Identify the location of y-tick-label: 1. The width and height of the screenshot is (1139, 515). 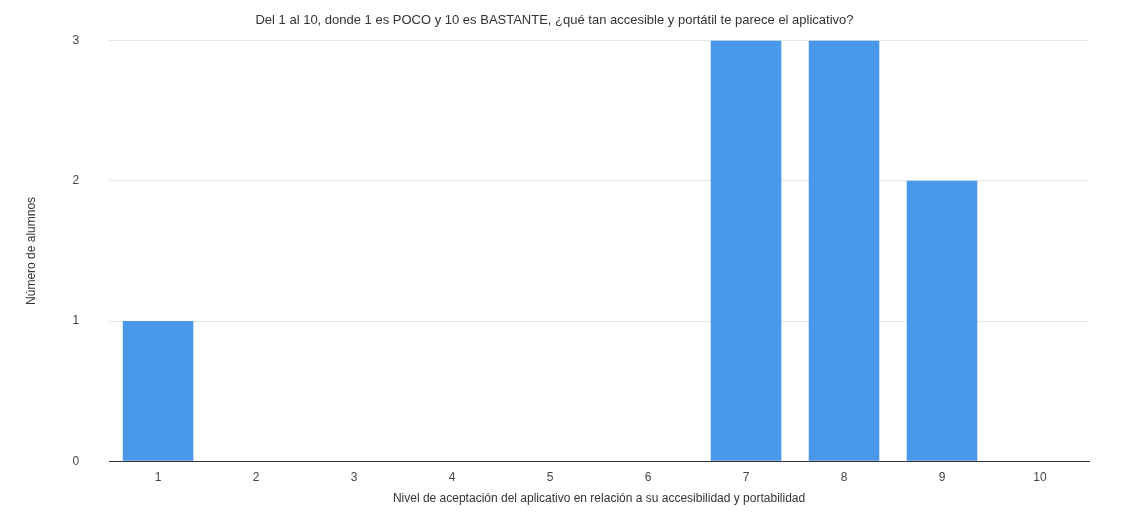
(76, 320).